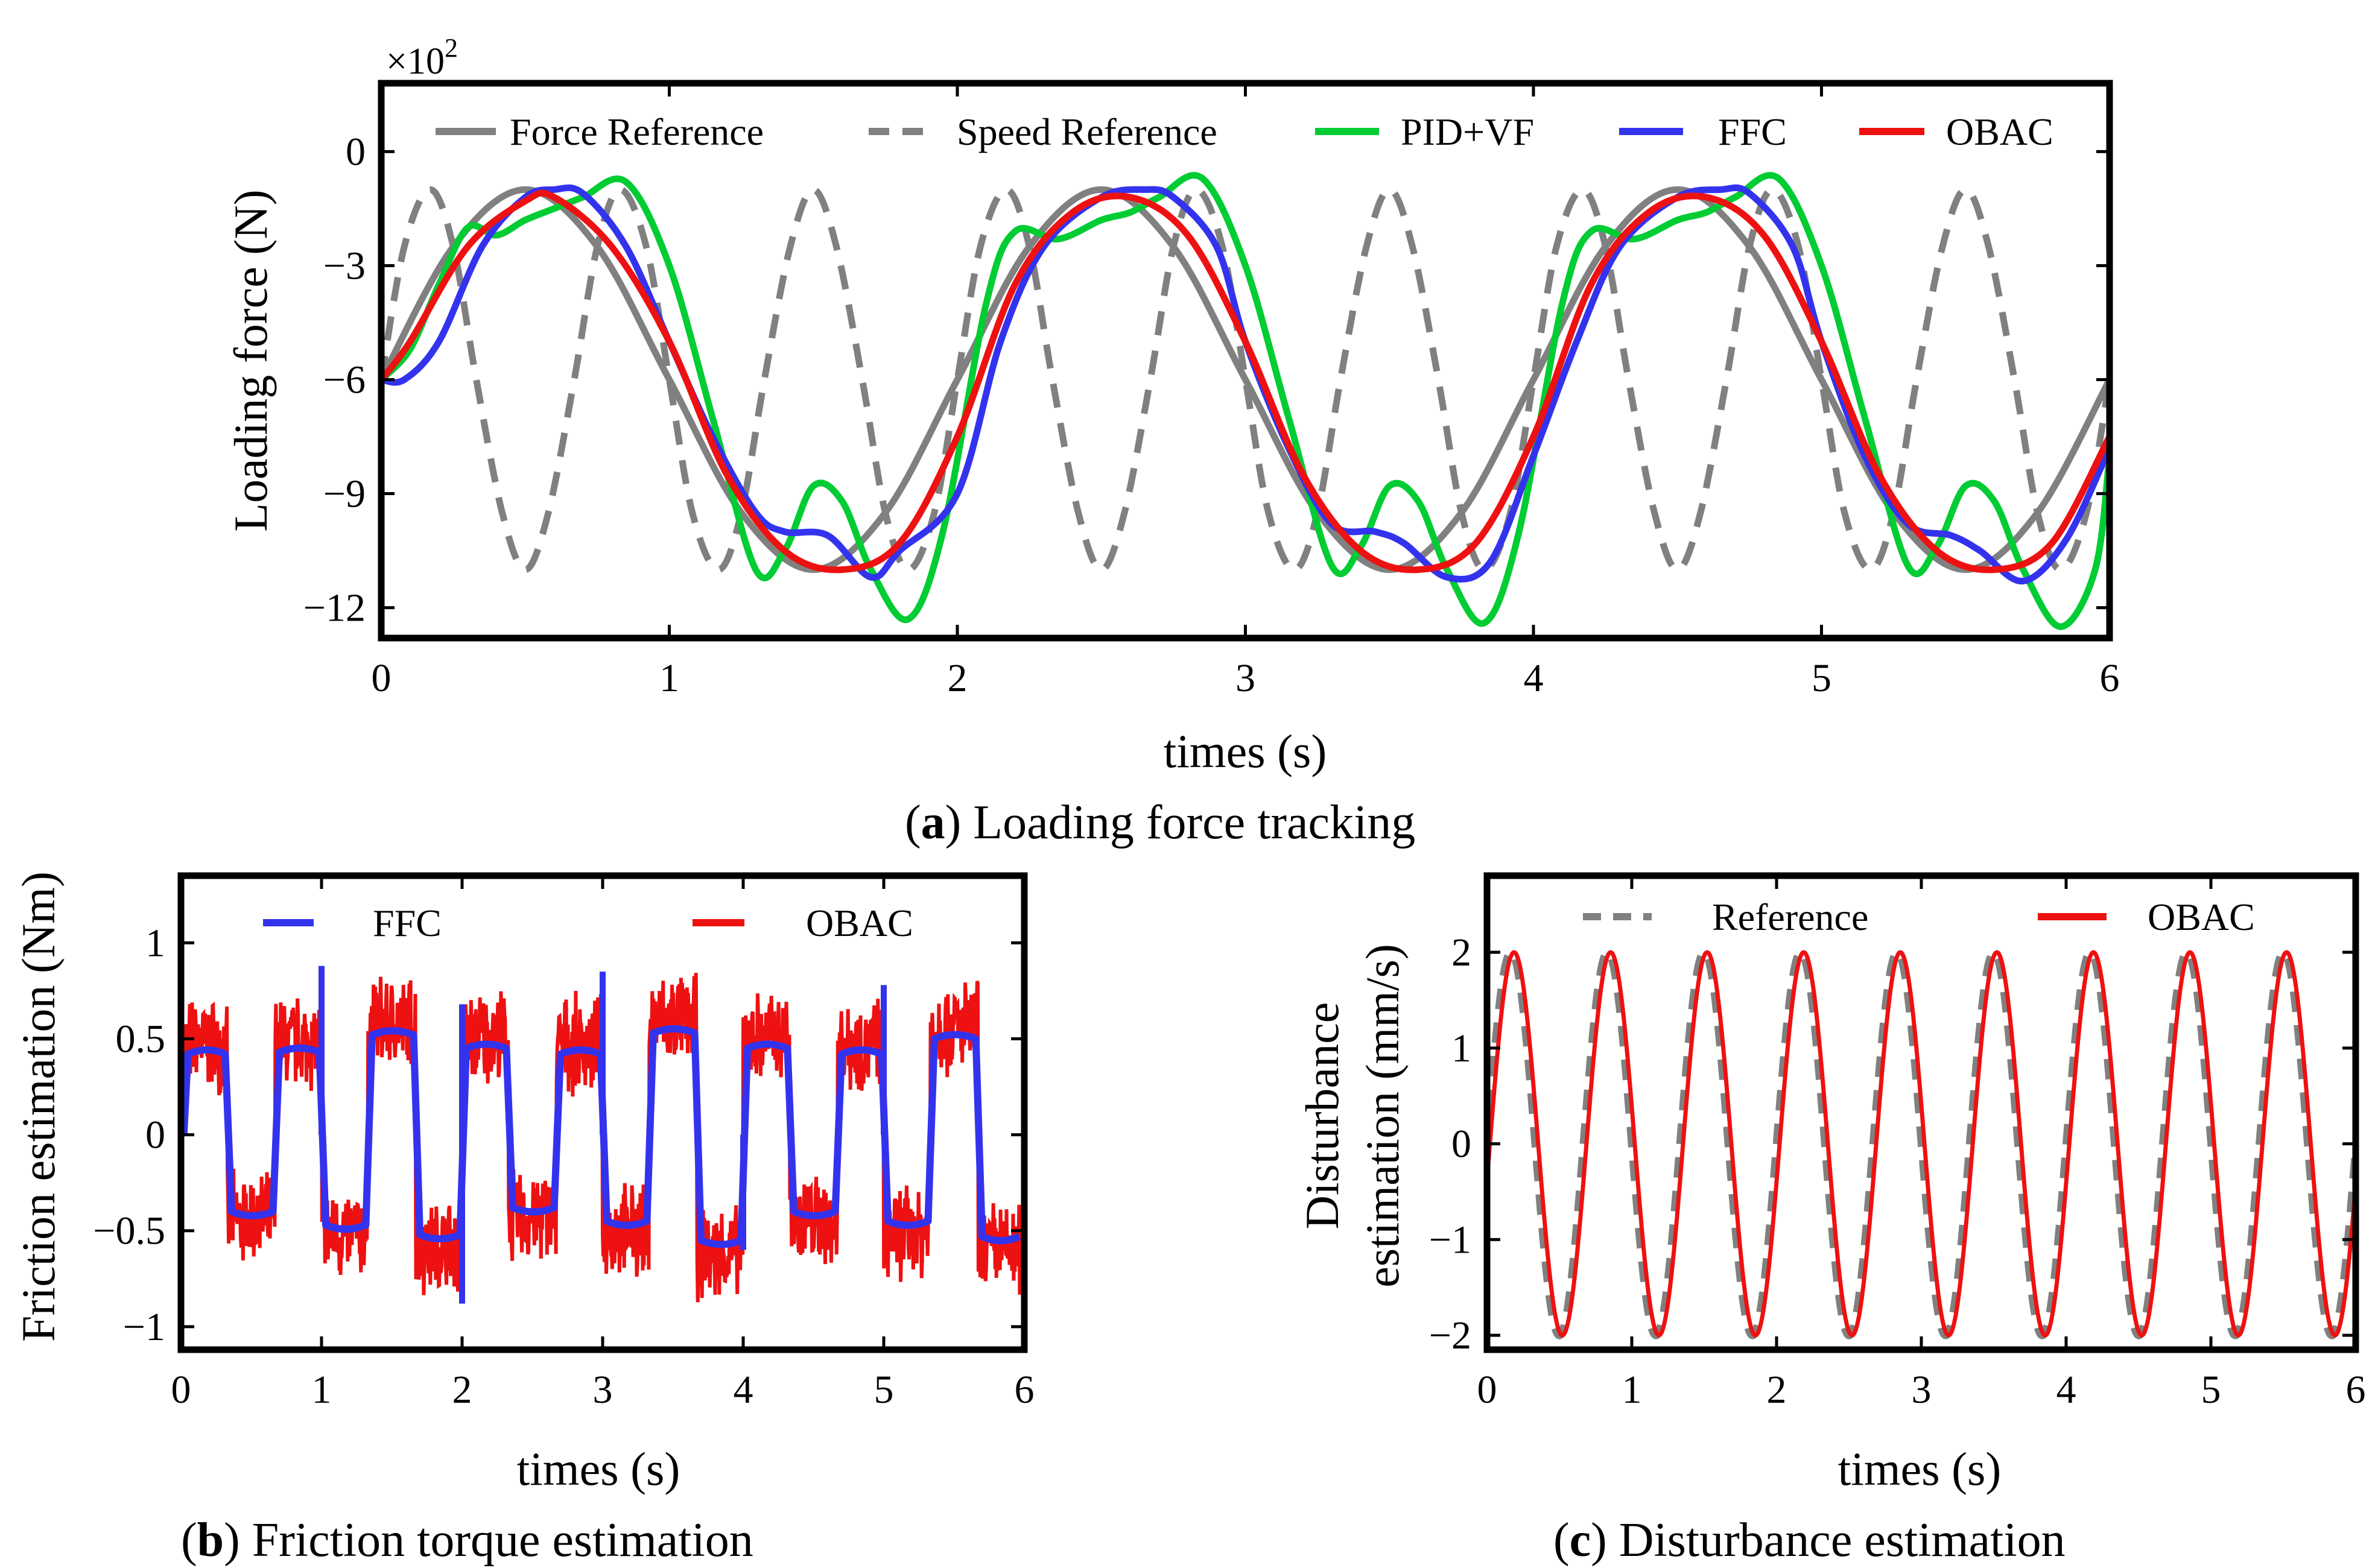  I want to click on legend-label-obac-c: OBAC, so click(2201, 917).